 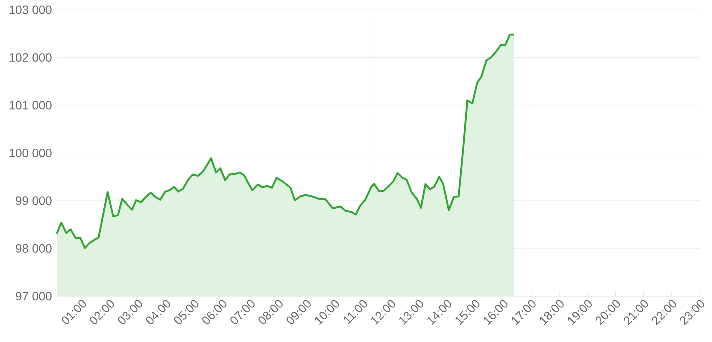 What do you see at coordinates (34, 248) in the screenshot?
I see `y-tick-label: 98 000` at bounding box center [34, 248].